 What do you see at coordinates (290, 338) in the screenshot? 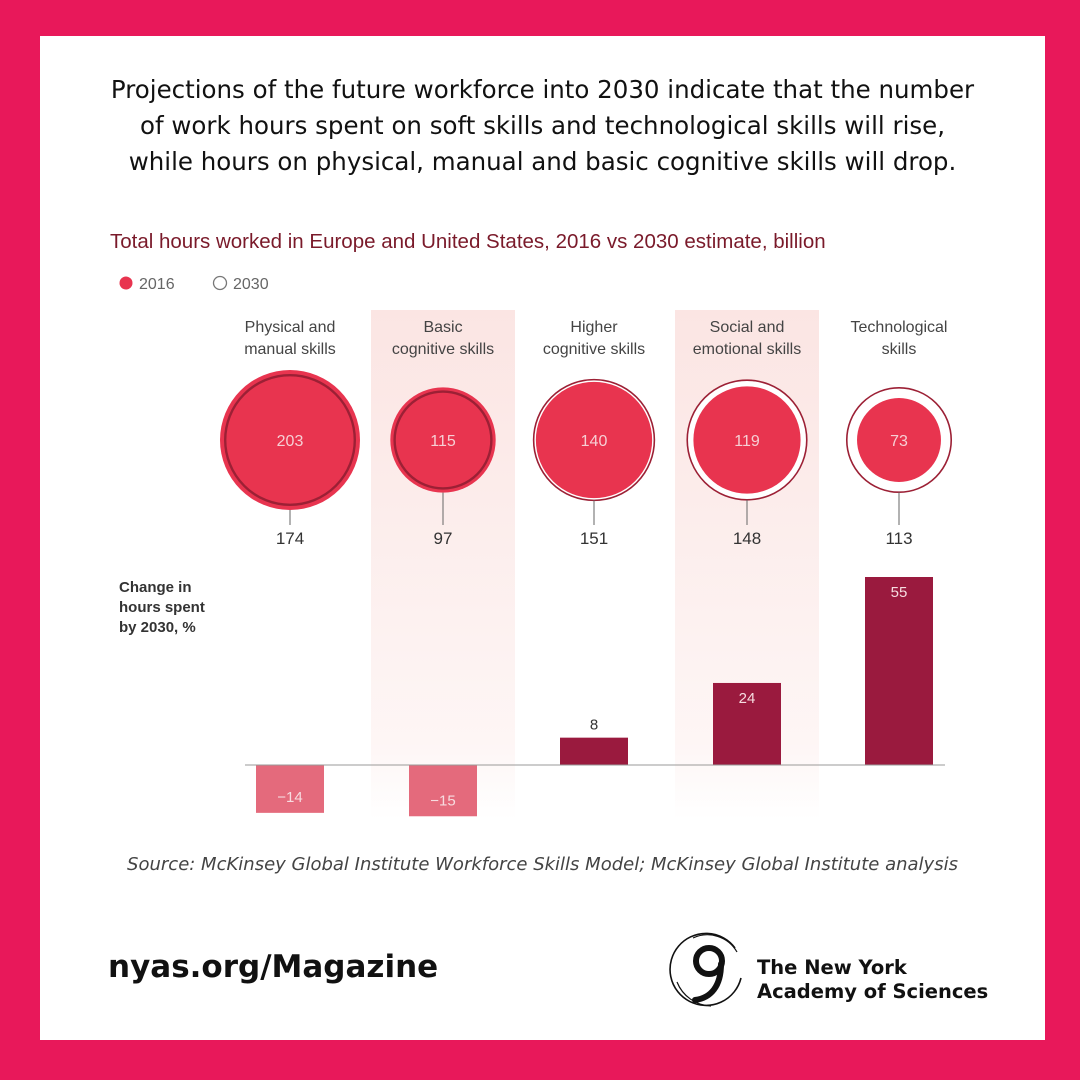
I see `category-label: Physical and manual skills` at bounding box center [290, 338].